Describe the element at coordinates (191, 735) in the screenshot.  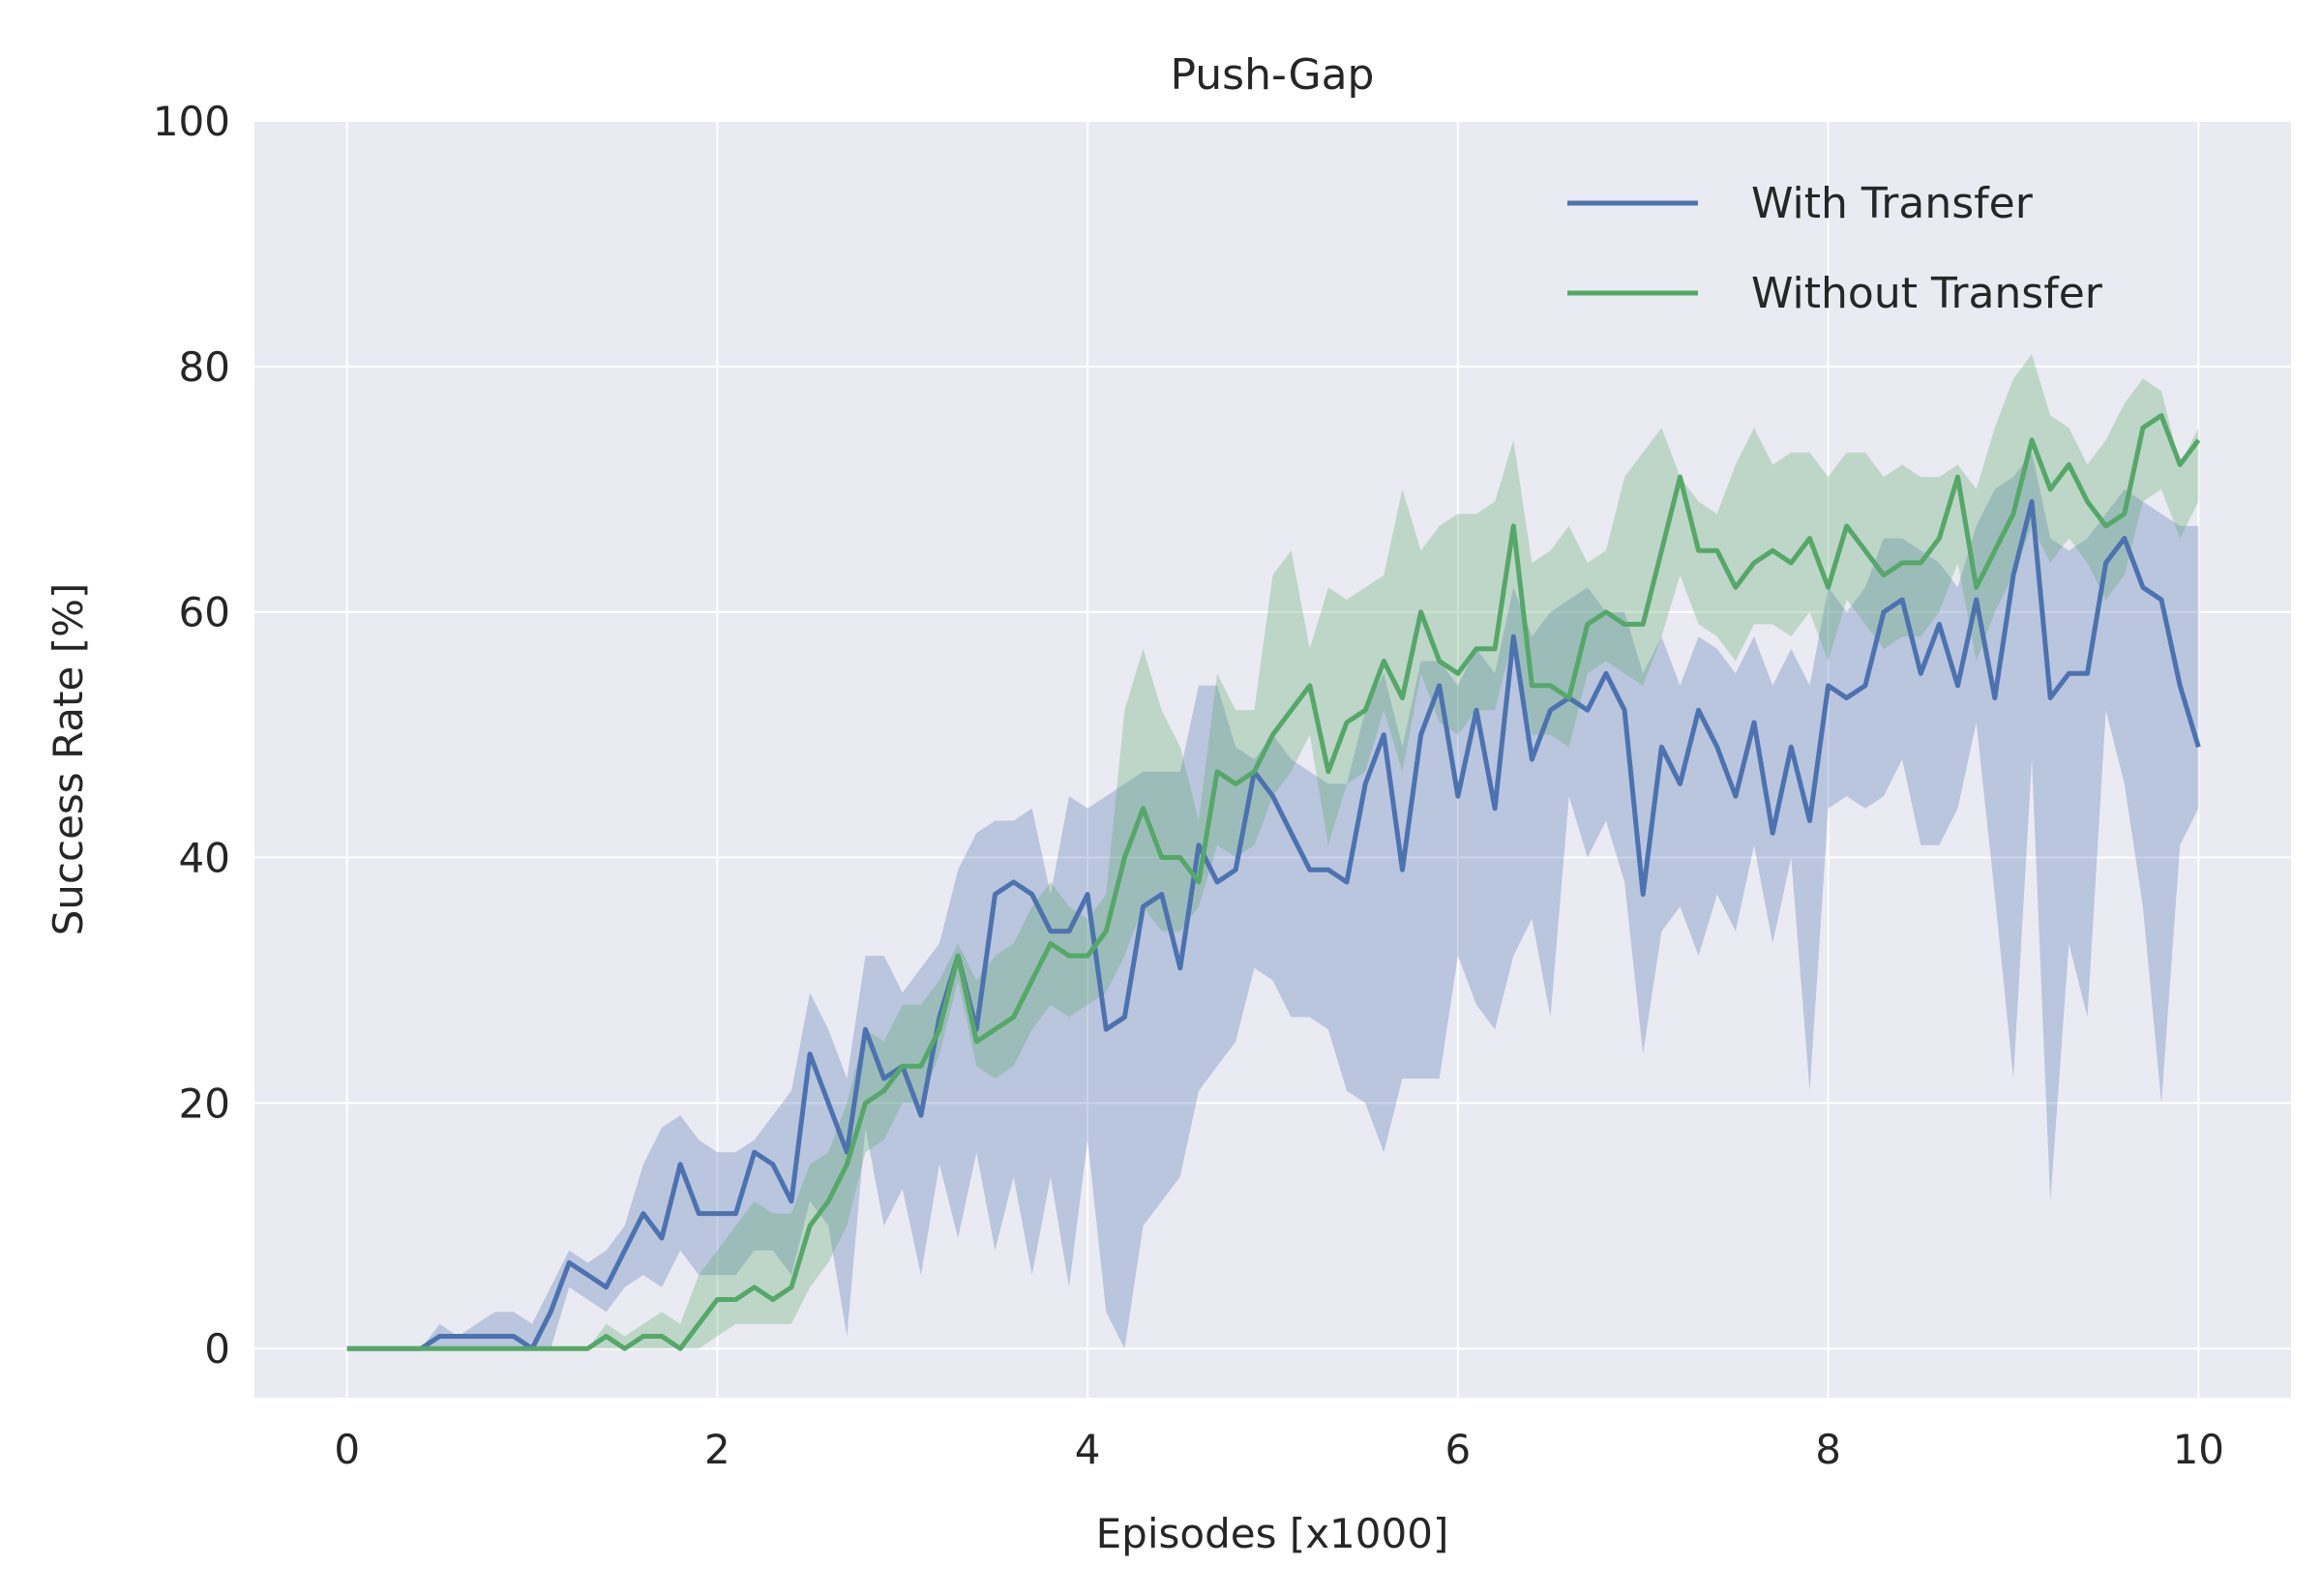
I see `y-tick-labels: 0 20 40 60 80 100` at that location.